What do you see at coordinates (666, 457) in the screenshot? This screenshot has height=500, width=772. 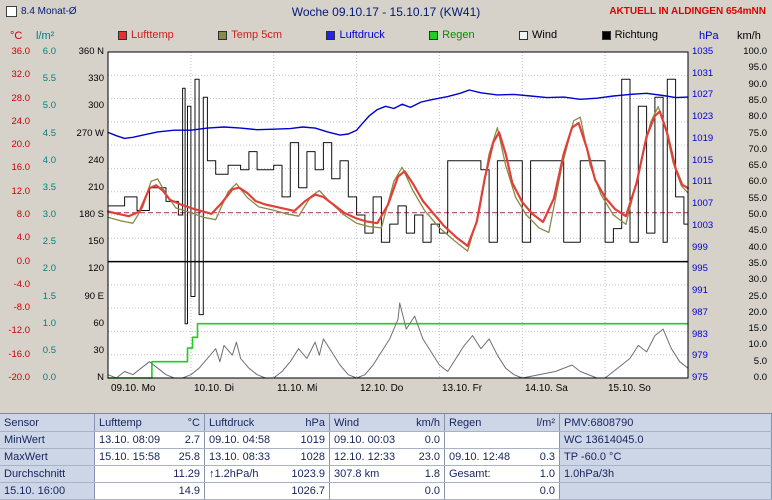 I see `table-cell: TP -60.0 °C` at bounding box center [666, 457].